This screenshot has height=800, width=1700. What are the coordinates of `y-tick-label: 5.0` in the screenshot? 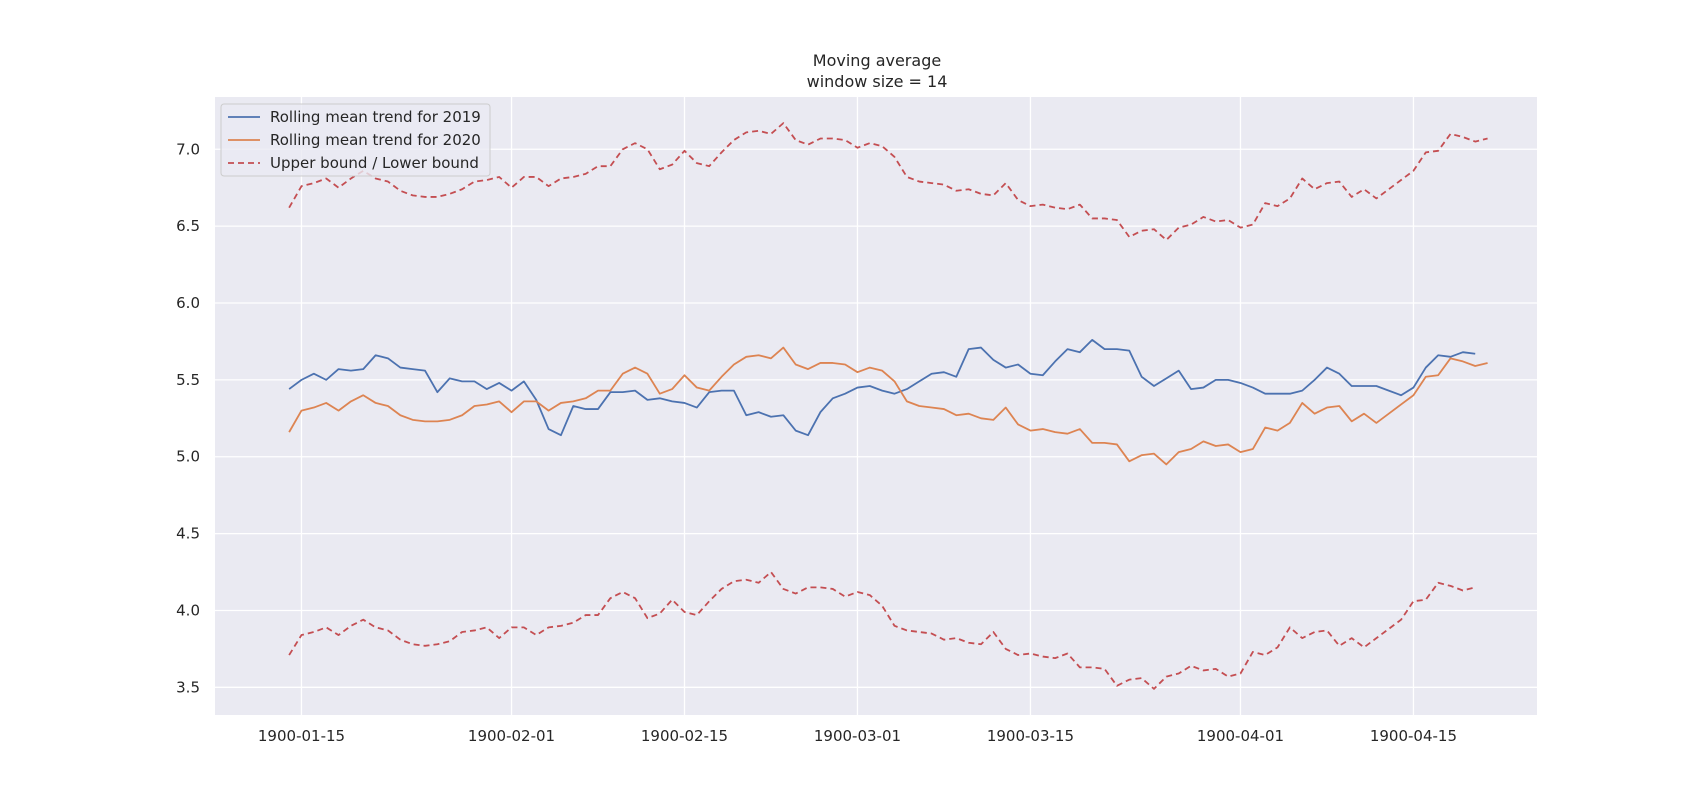 It's located at (188, 457).